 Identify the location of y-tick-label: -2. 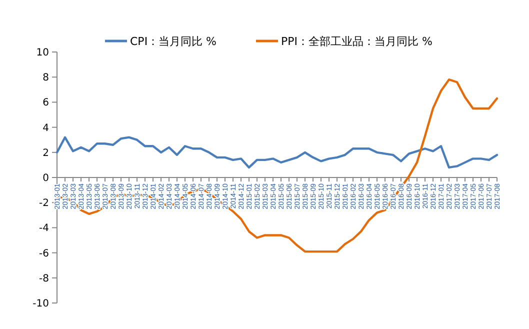
(44, 204).